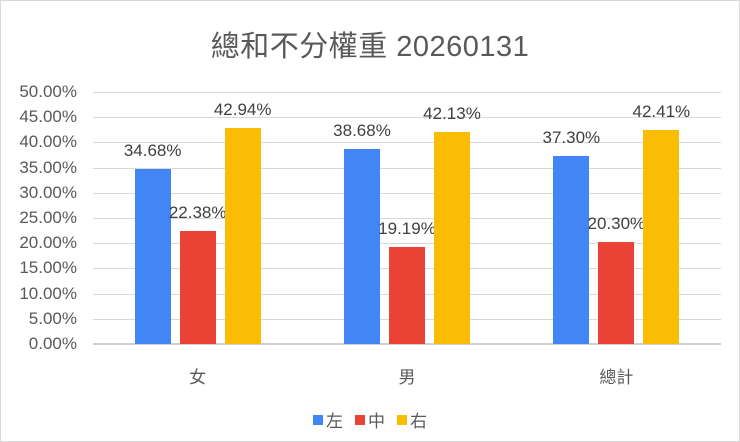  What do you see at coordinates (571, 137) in the screenshot?
I see `data-label: 37.30%` at bounding box center [571, 137].